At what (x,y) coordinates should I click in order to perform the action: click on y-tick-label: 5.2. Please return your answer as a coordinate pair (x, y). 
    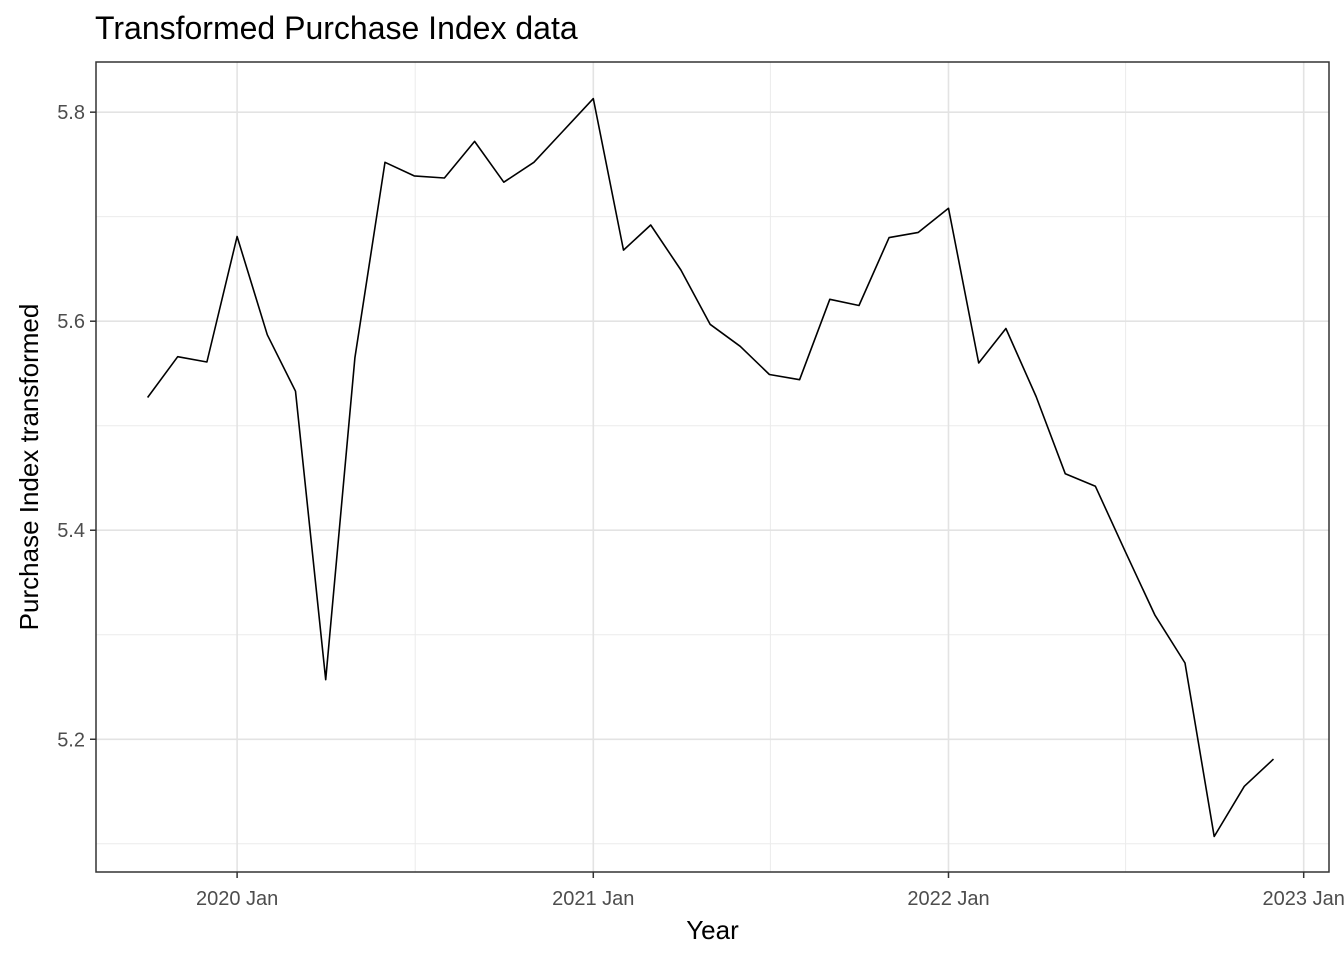
    Looking at the image, I should click on (71, 740).